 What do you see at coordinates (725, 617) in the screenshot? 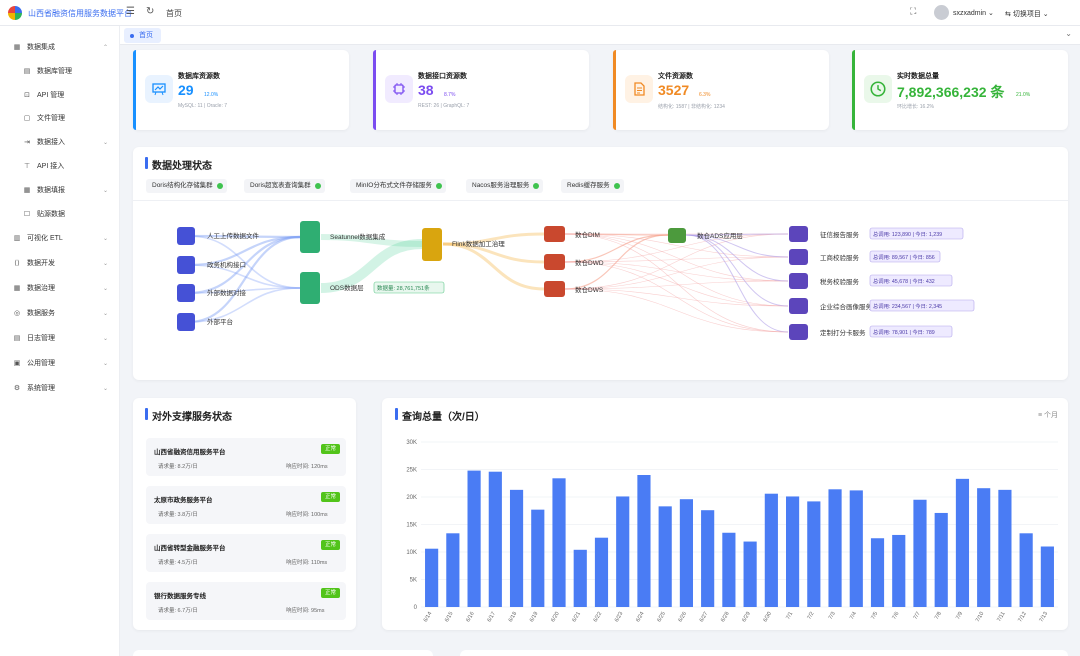
I see `x-tick-label: 6/28` at bounding box center [725, 617].